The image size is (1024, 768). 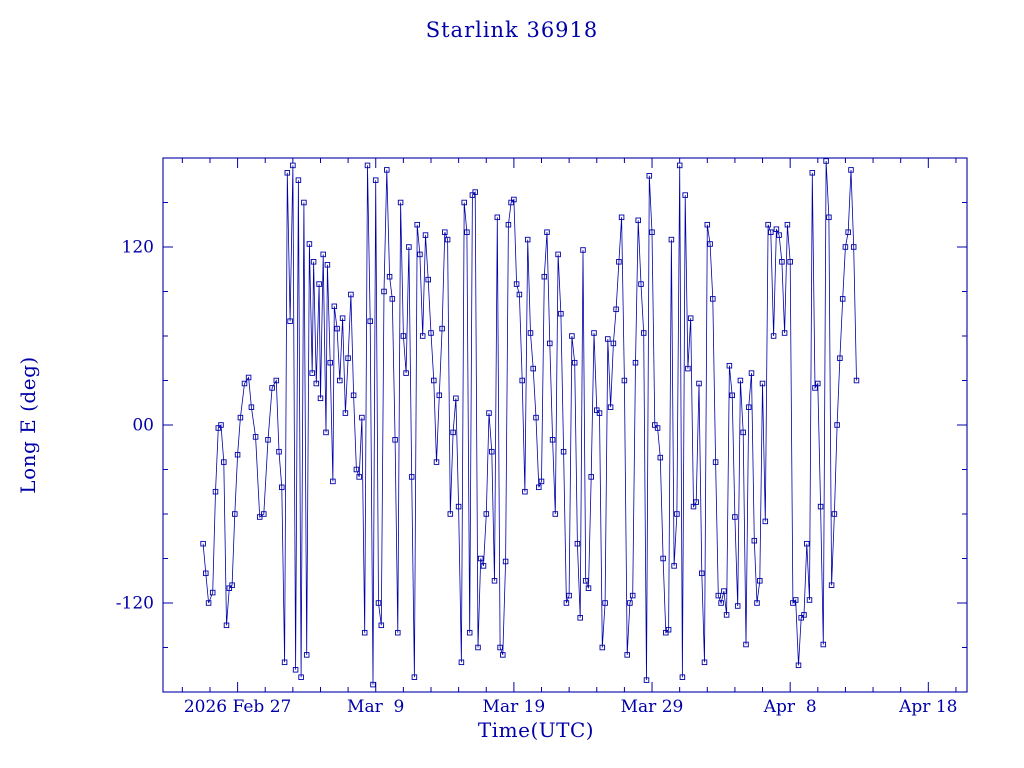 I want to click on y-tick-label: 120, so click(x=138, y=248).